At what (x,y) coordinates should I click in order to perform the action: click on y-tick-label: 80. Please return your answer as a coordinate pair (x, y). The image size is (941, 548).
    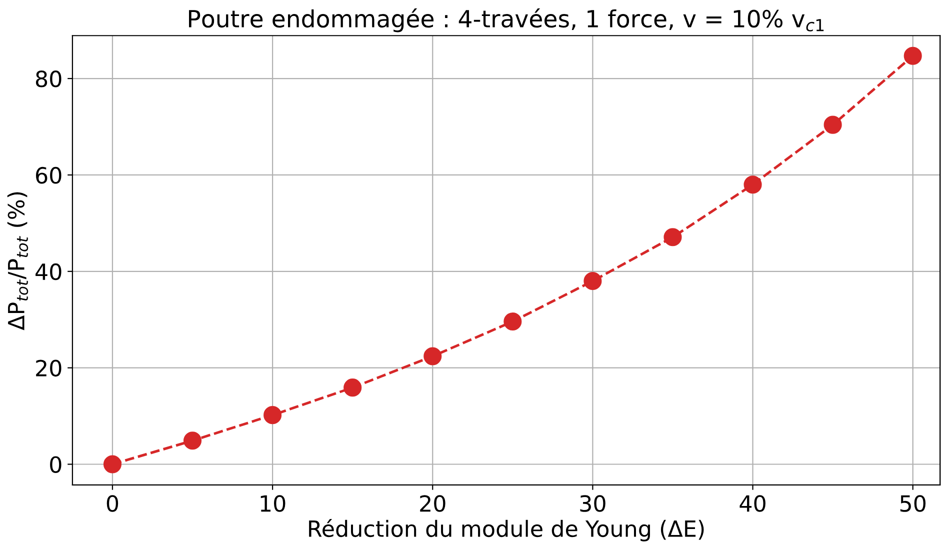
    Looking at the image, I should click on (49, 79).